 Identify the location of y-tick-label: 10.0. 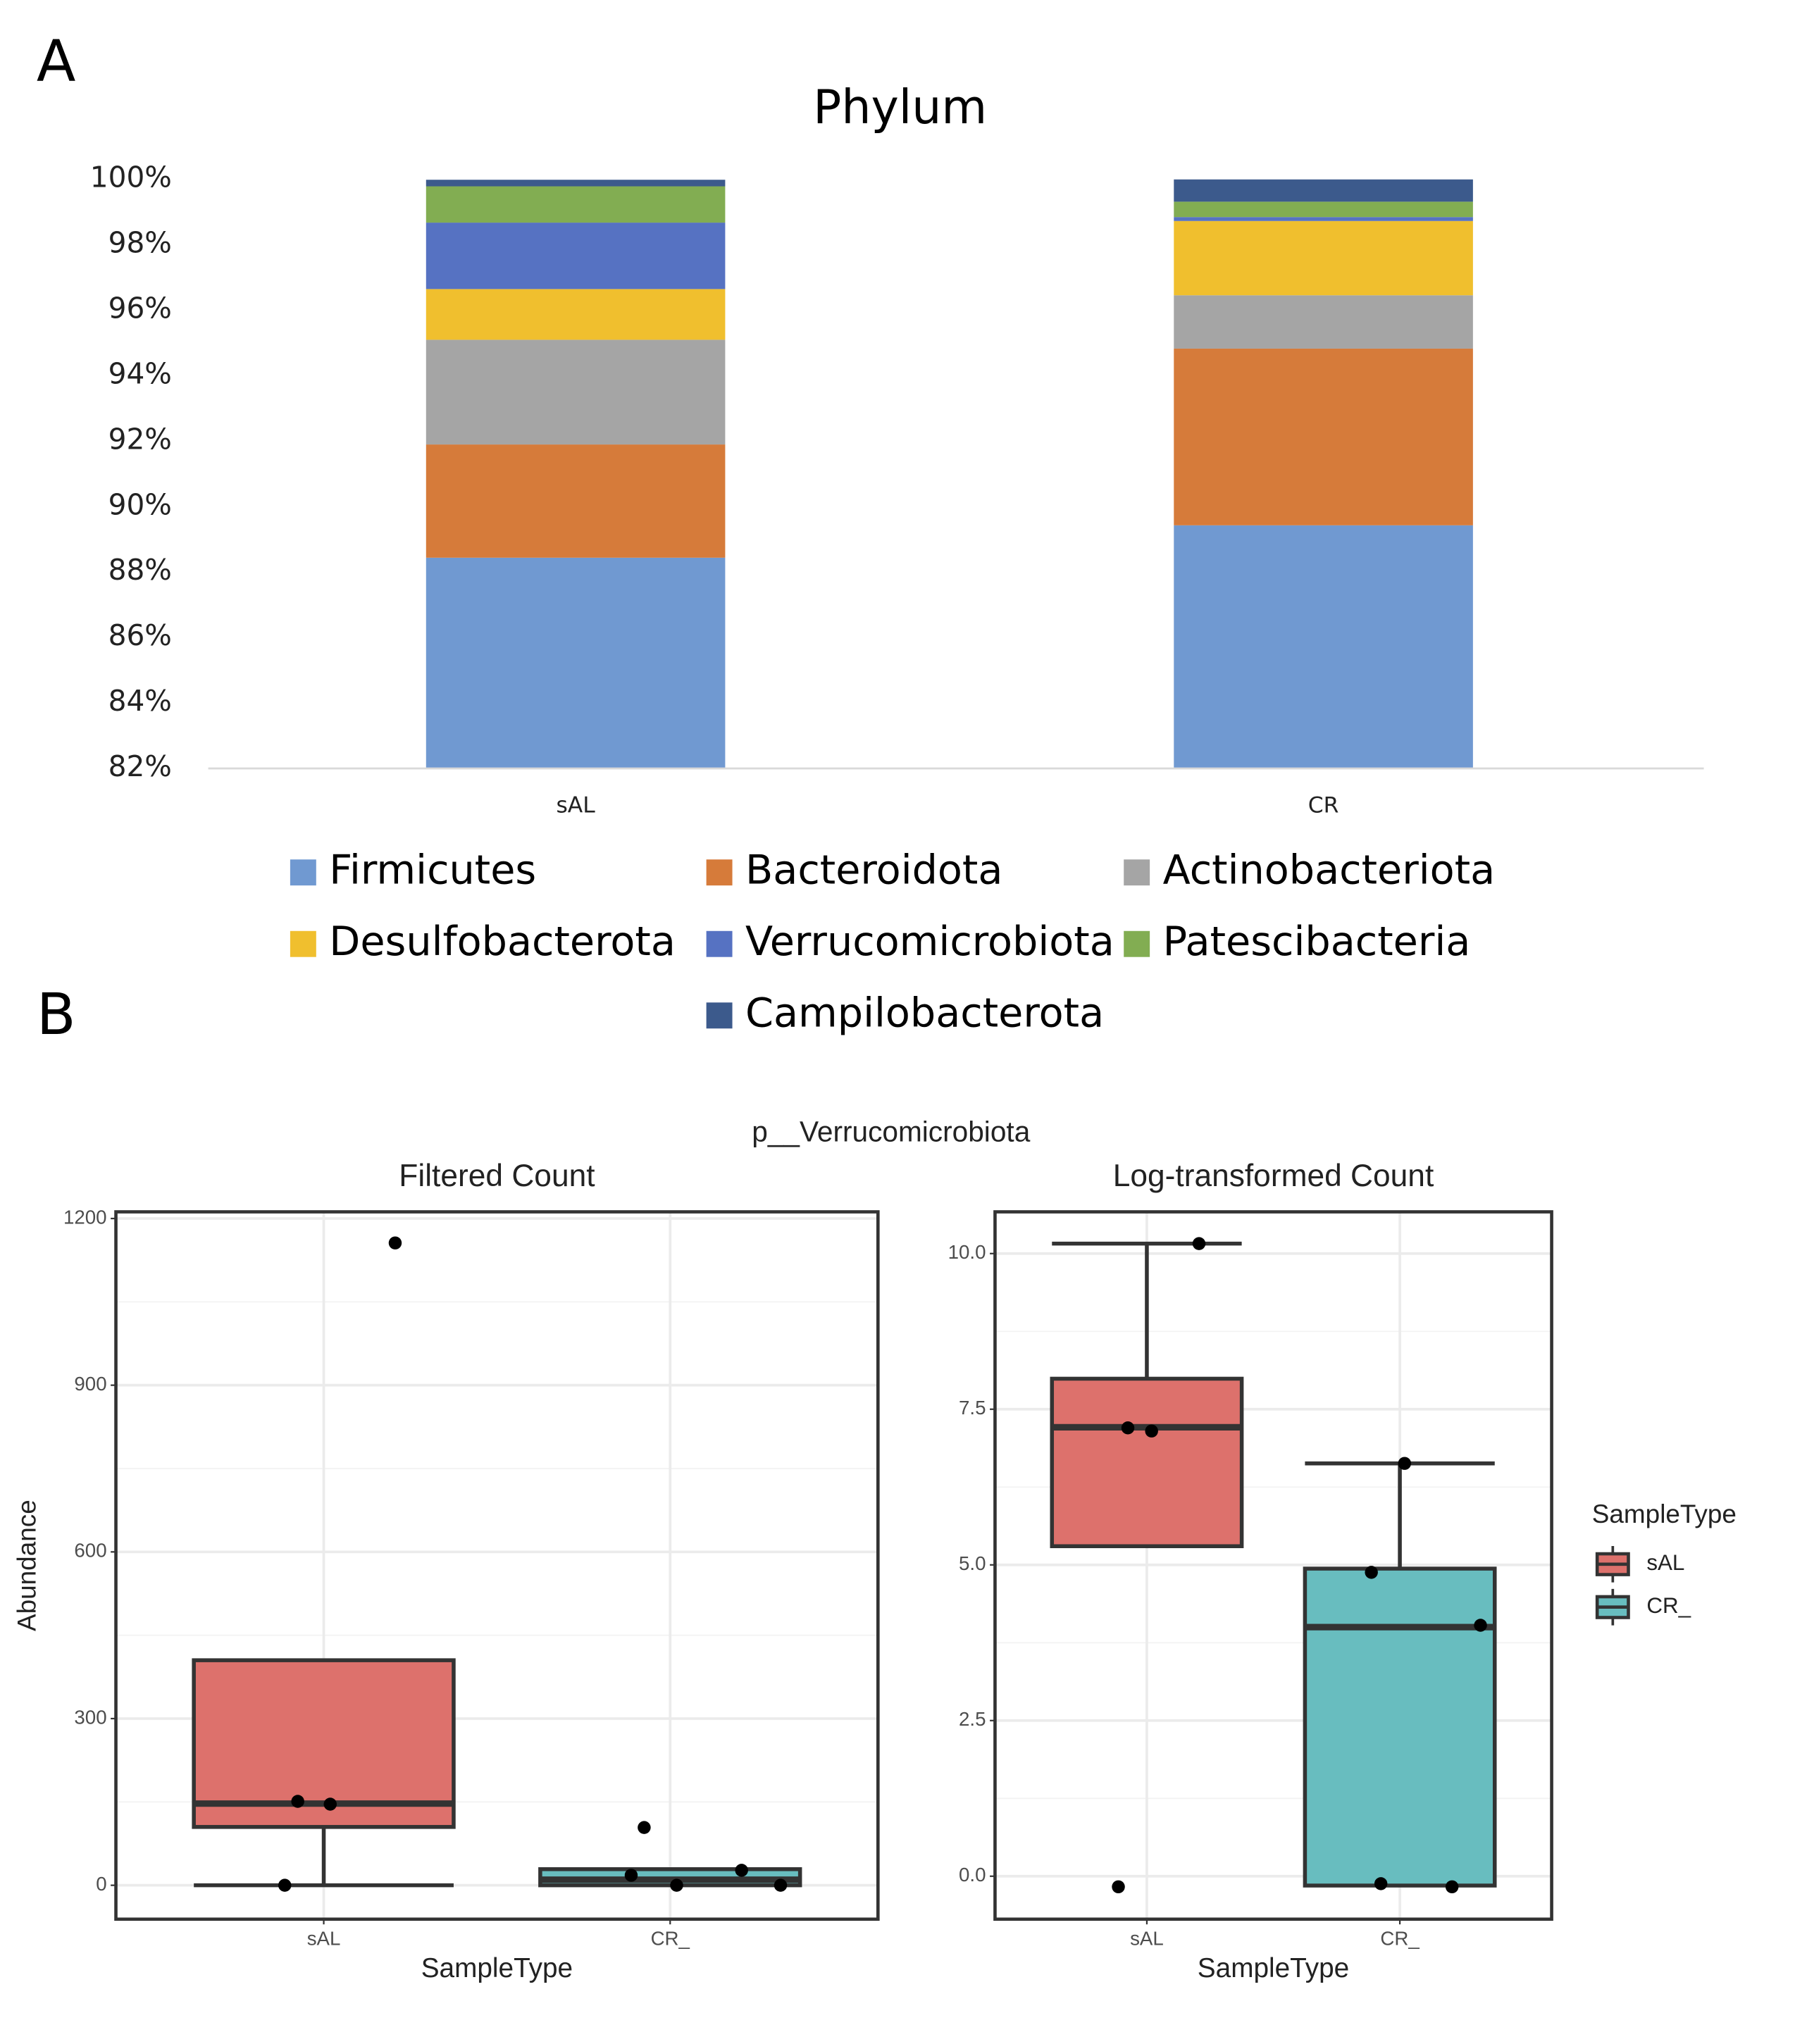
(967, 1252).